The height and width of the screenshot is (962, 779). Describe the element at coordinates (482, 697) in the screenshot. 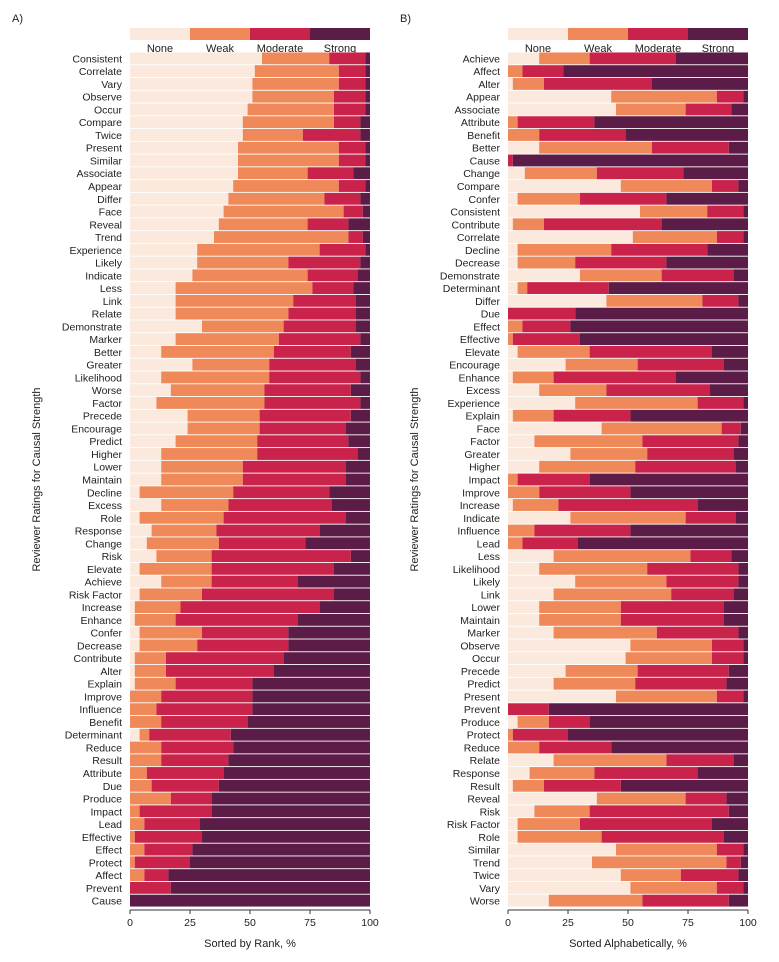

I see `category-label: Present` at that location.